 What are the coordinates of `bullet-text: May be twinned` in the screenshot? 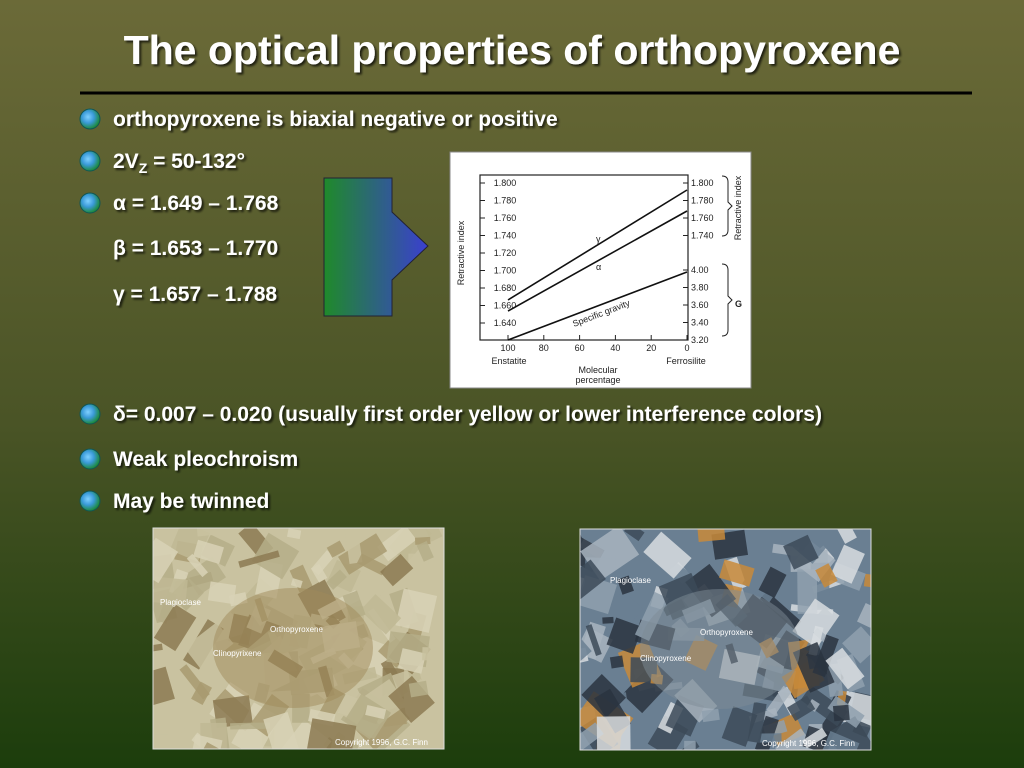 It's located at (191, 501).